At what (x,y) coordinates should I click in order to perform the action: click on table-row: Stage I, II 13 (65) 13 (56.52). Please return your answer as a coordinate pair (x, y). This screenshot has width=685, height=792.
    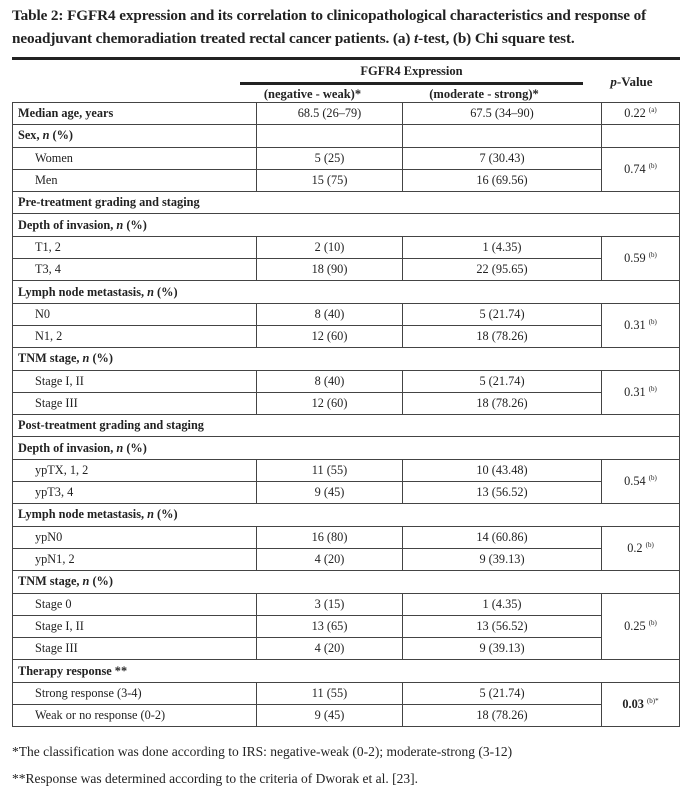
    Looking at the image, I should click on (346, 626).